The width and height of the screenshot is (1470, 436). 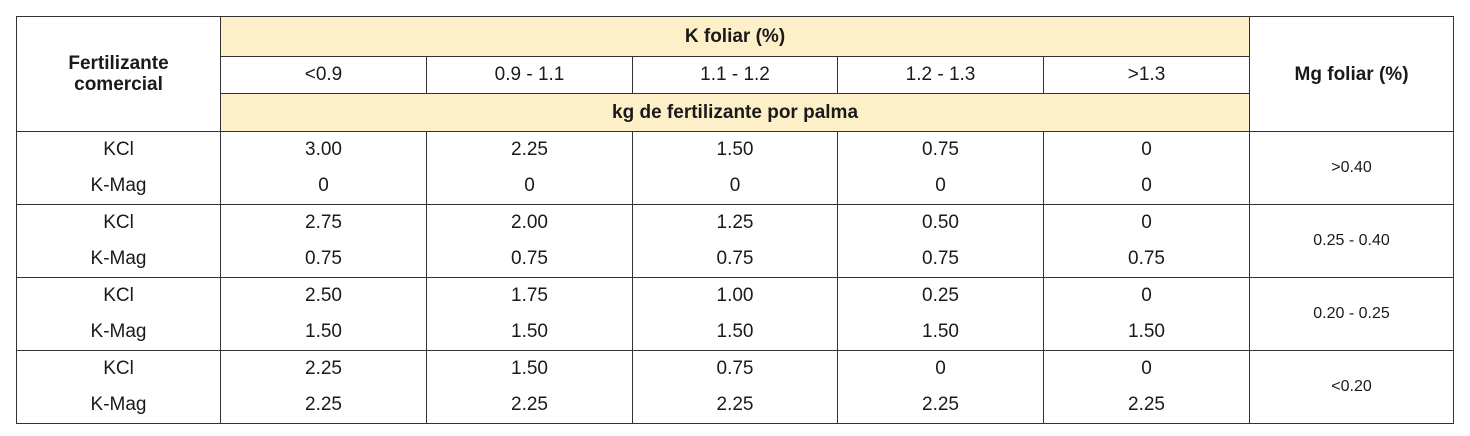 I want to click on mg-foliar-cell: 0.25 - 0.40, so click(x=1351, y=241).